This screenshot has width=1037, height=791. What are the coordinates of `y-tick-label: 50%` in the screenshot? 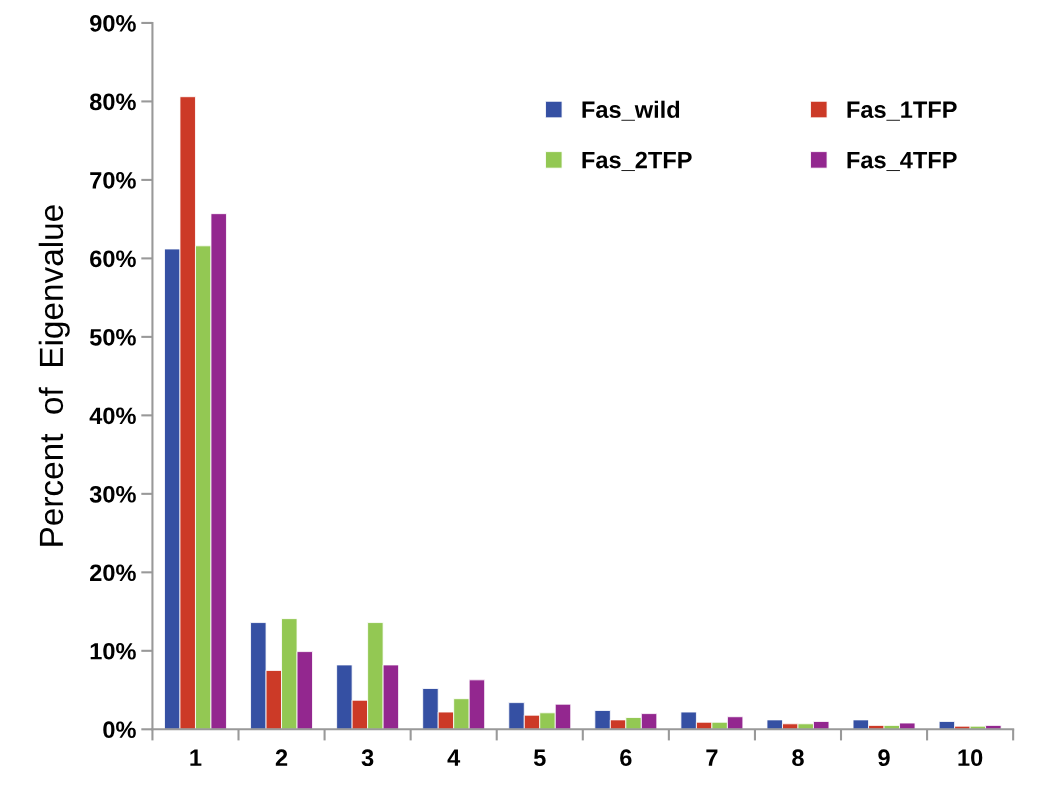 It's located at (112, 337).